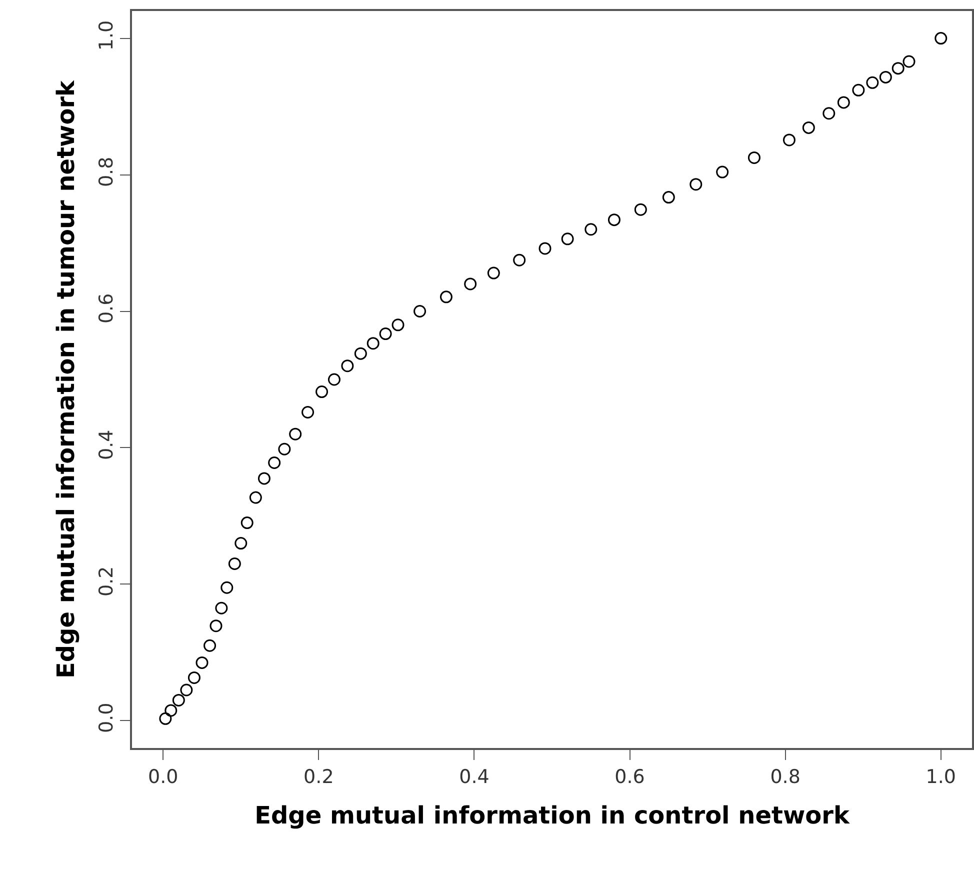  What do you see at coordinates (163, 777) in the screenshot?
I see `x-tick-label: 0.0` at bounding box center [163, 777].